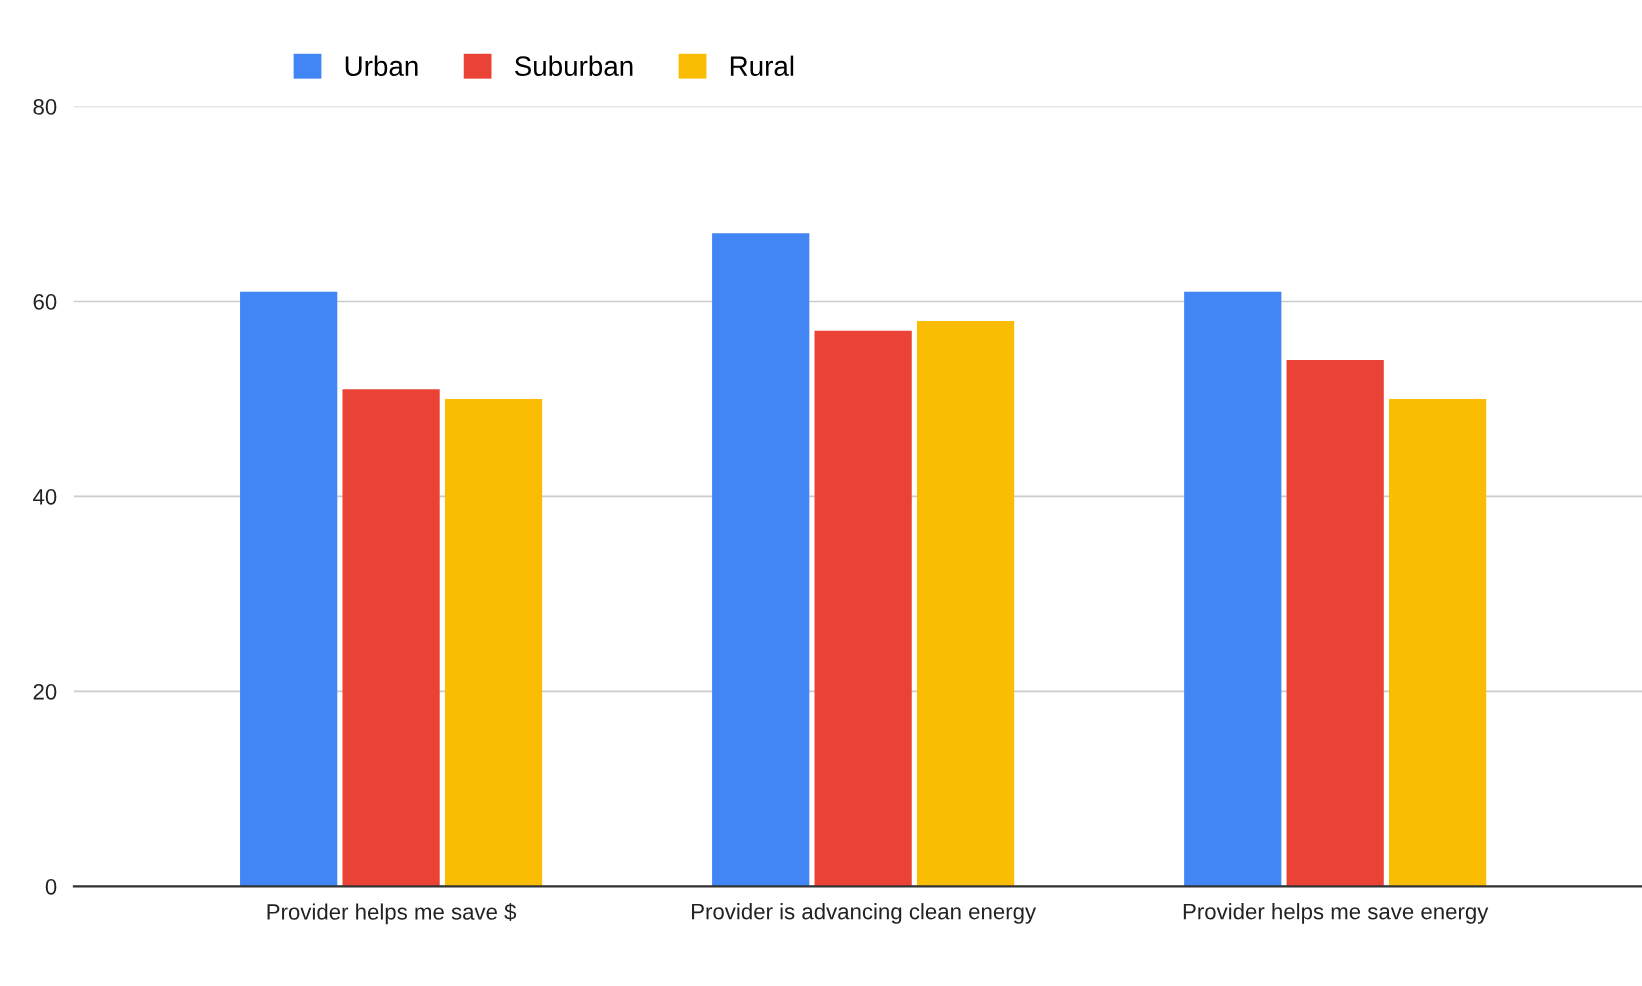  Describe the element at coordinates (1336, 913) in the screenshot. I see `x-tick-label: Provider helps me save energy` at that location.